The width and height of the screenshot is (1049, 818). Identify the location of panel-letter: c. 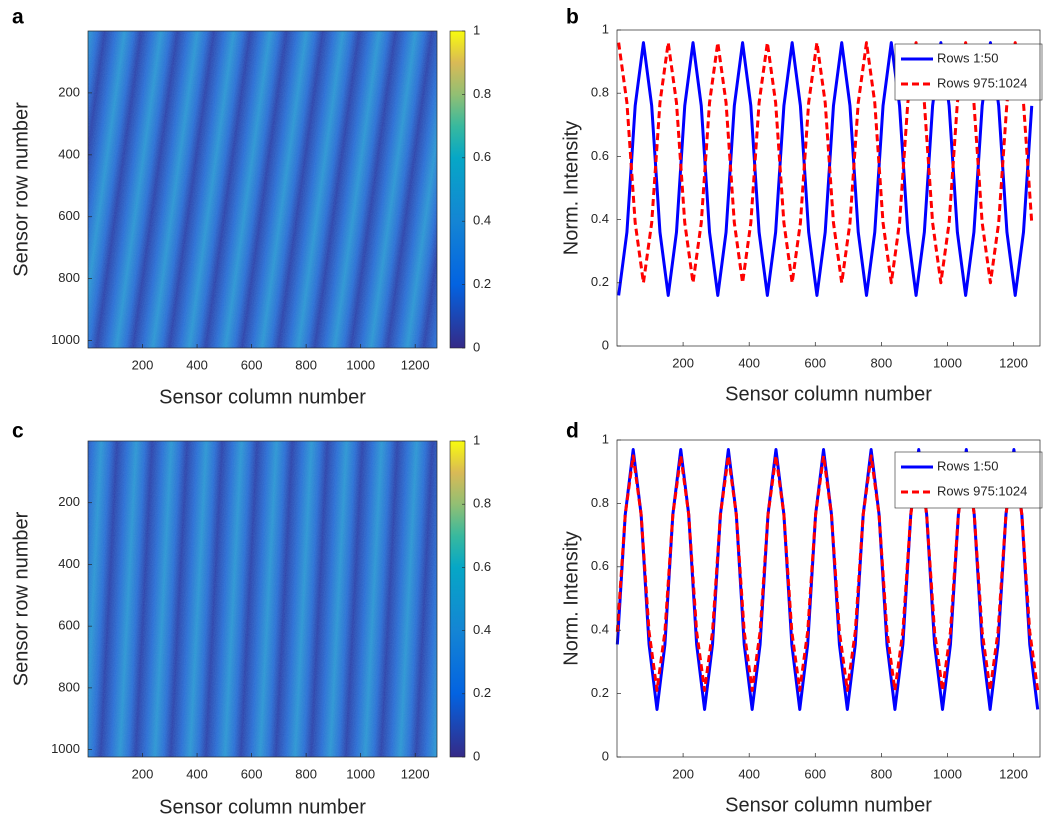
(18, 431).